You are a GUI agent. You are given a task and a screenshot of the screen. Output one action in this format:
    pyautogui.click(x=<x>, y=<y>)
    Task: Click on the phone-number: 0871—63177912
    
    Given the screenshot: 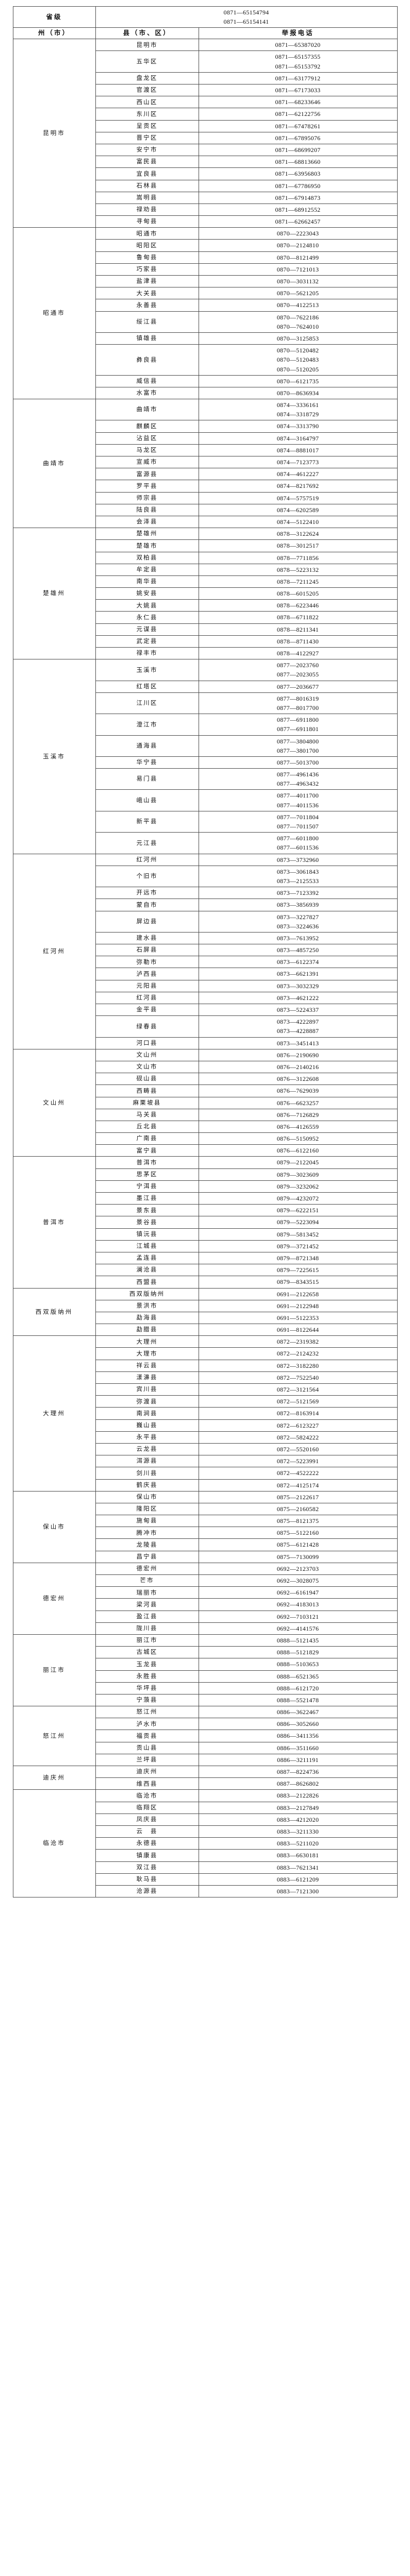 What is the action you would take?
    pyautogui.click(x=298, y=78)
    